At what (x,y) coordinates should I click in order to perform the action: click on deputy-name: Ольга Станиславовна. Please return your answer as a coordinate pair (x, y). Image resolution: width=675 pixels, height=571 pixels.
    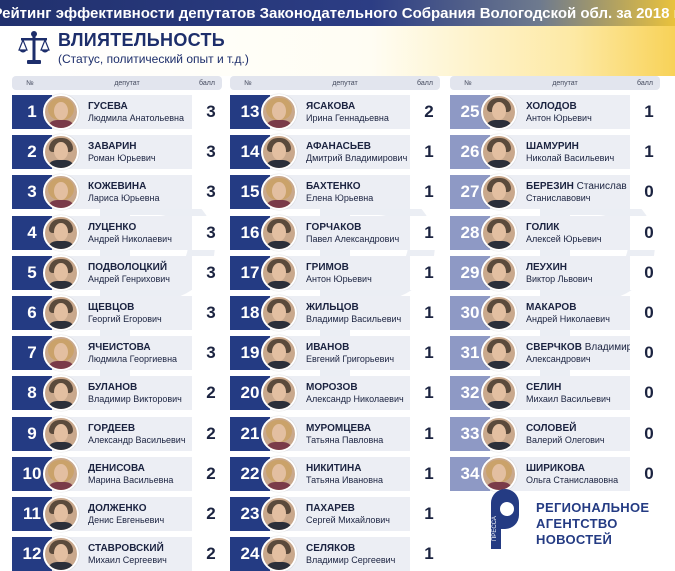
    Looking at the image, I should click on (572, 479).